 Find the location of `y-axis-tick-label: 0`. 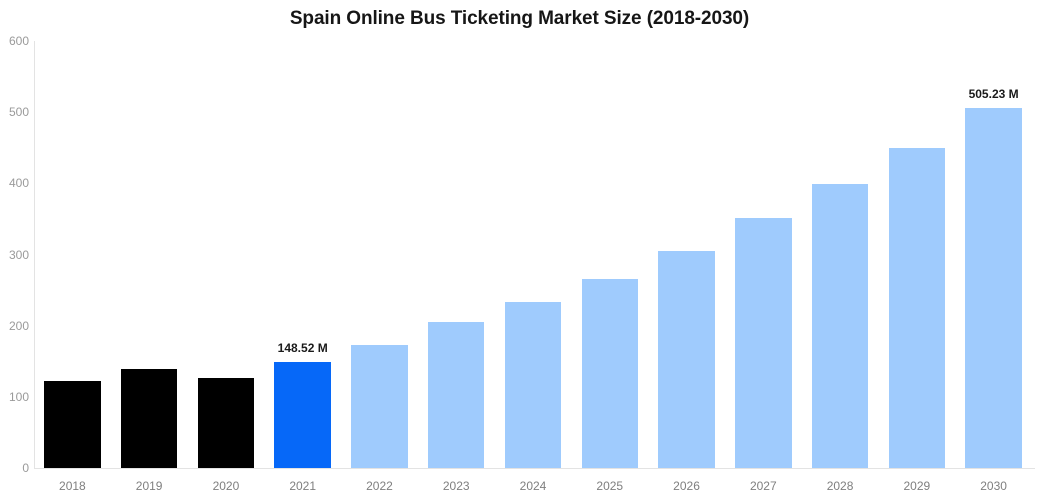

y-axis-tick-label: 0 is located at coordinates (25, 468).